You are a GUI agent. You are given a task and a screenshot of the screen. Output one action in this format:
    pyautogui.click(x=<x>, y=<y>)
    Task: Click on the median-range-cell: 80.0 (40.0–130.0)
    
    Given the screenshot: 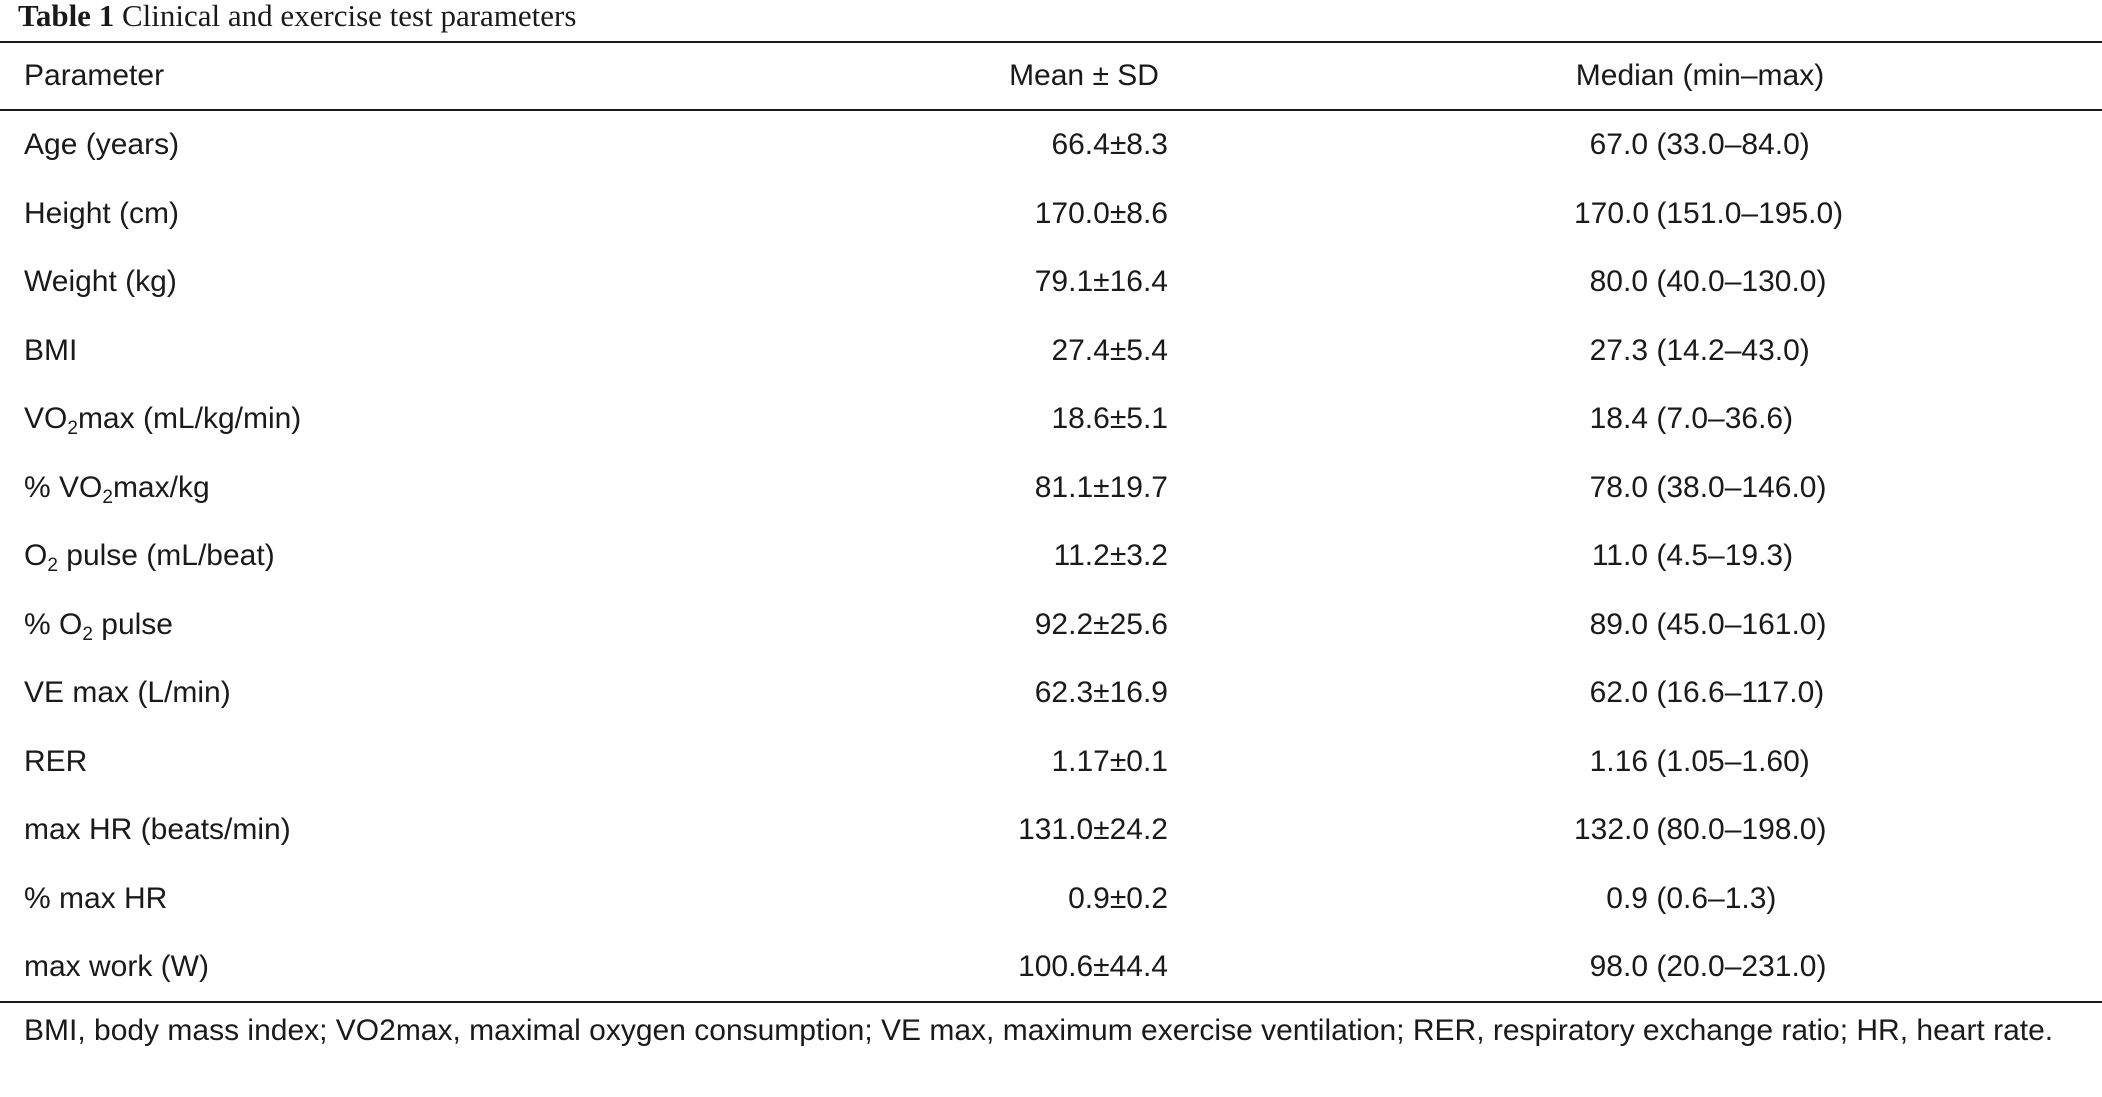 What is the action you would take?
    pyautogui.click(x=1721, y=281)
    